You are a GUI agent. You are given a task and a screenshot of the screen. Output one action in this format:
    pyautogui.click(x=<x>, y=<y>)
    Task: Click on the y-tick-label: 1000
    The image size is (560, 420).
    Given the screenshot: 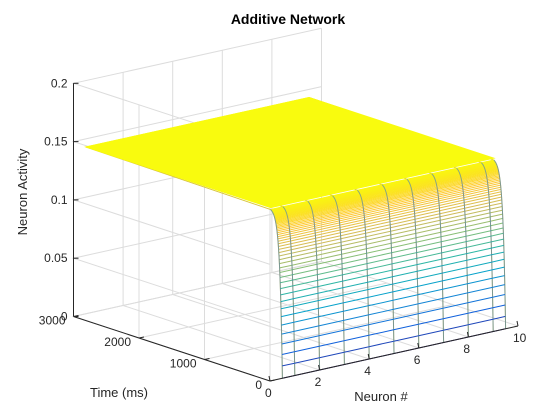 What is the action you would take?
    pyautogui.click(x=183, y=364)
    